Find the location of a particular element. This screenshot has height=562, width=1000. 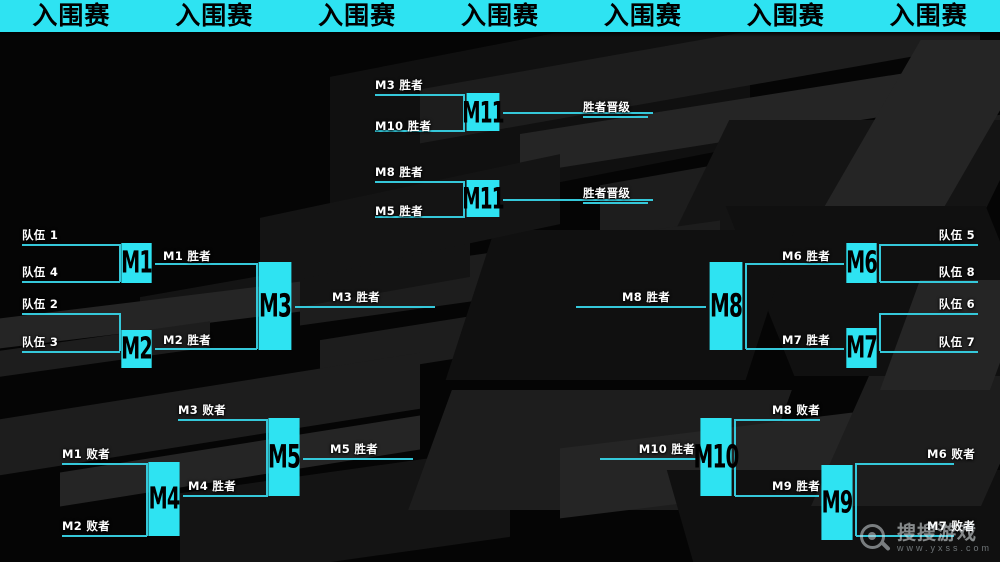

match-label: M3 is located at coordinates (275, 306).